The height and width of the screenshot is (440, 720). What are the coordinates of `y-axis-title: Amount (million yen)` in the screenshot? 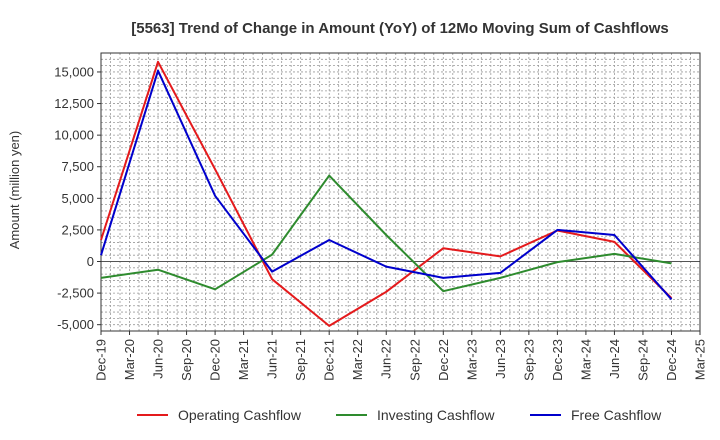 It's located at (14, 190).